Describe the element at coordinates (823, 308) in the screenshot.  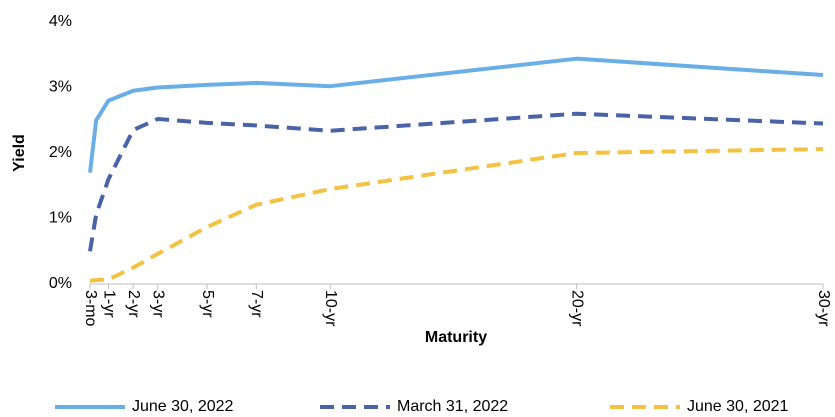
I see `x-tick-label: 30-yr` at that location.